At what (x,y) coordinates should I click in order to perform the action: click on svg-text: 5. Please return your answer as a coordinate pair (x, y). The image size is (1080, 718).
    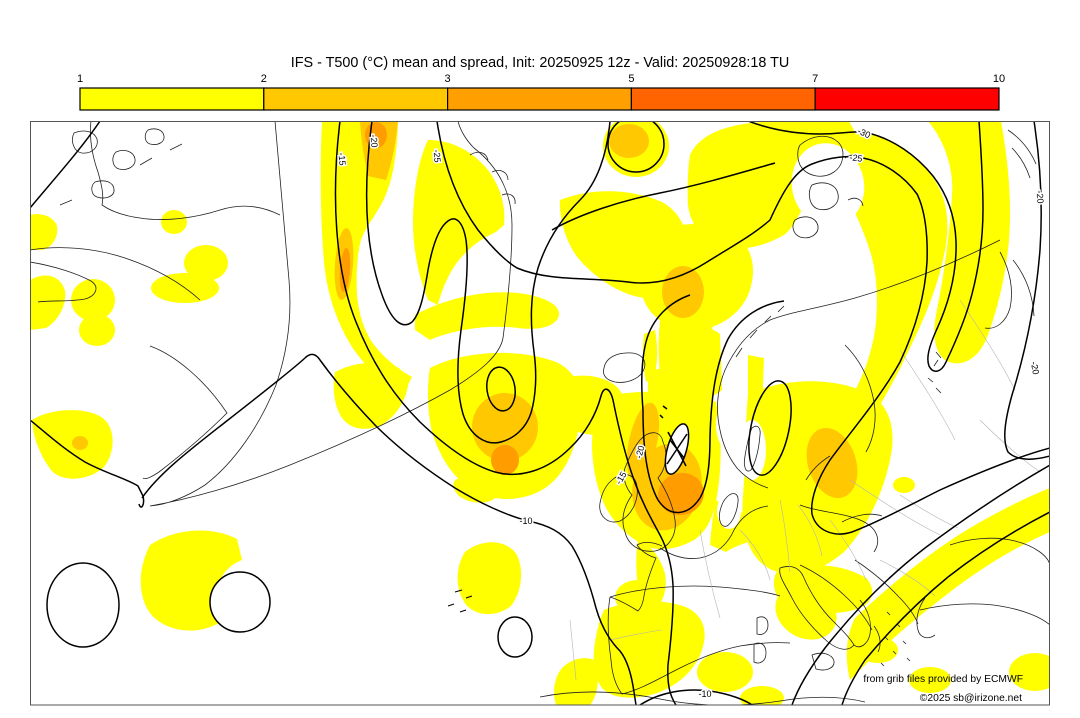
    Looking at the image, I should click on (631, 79).